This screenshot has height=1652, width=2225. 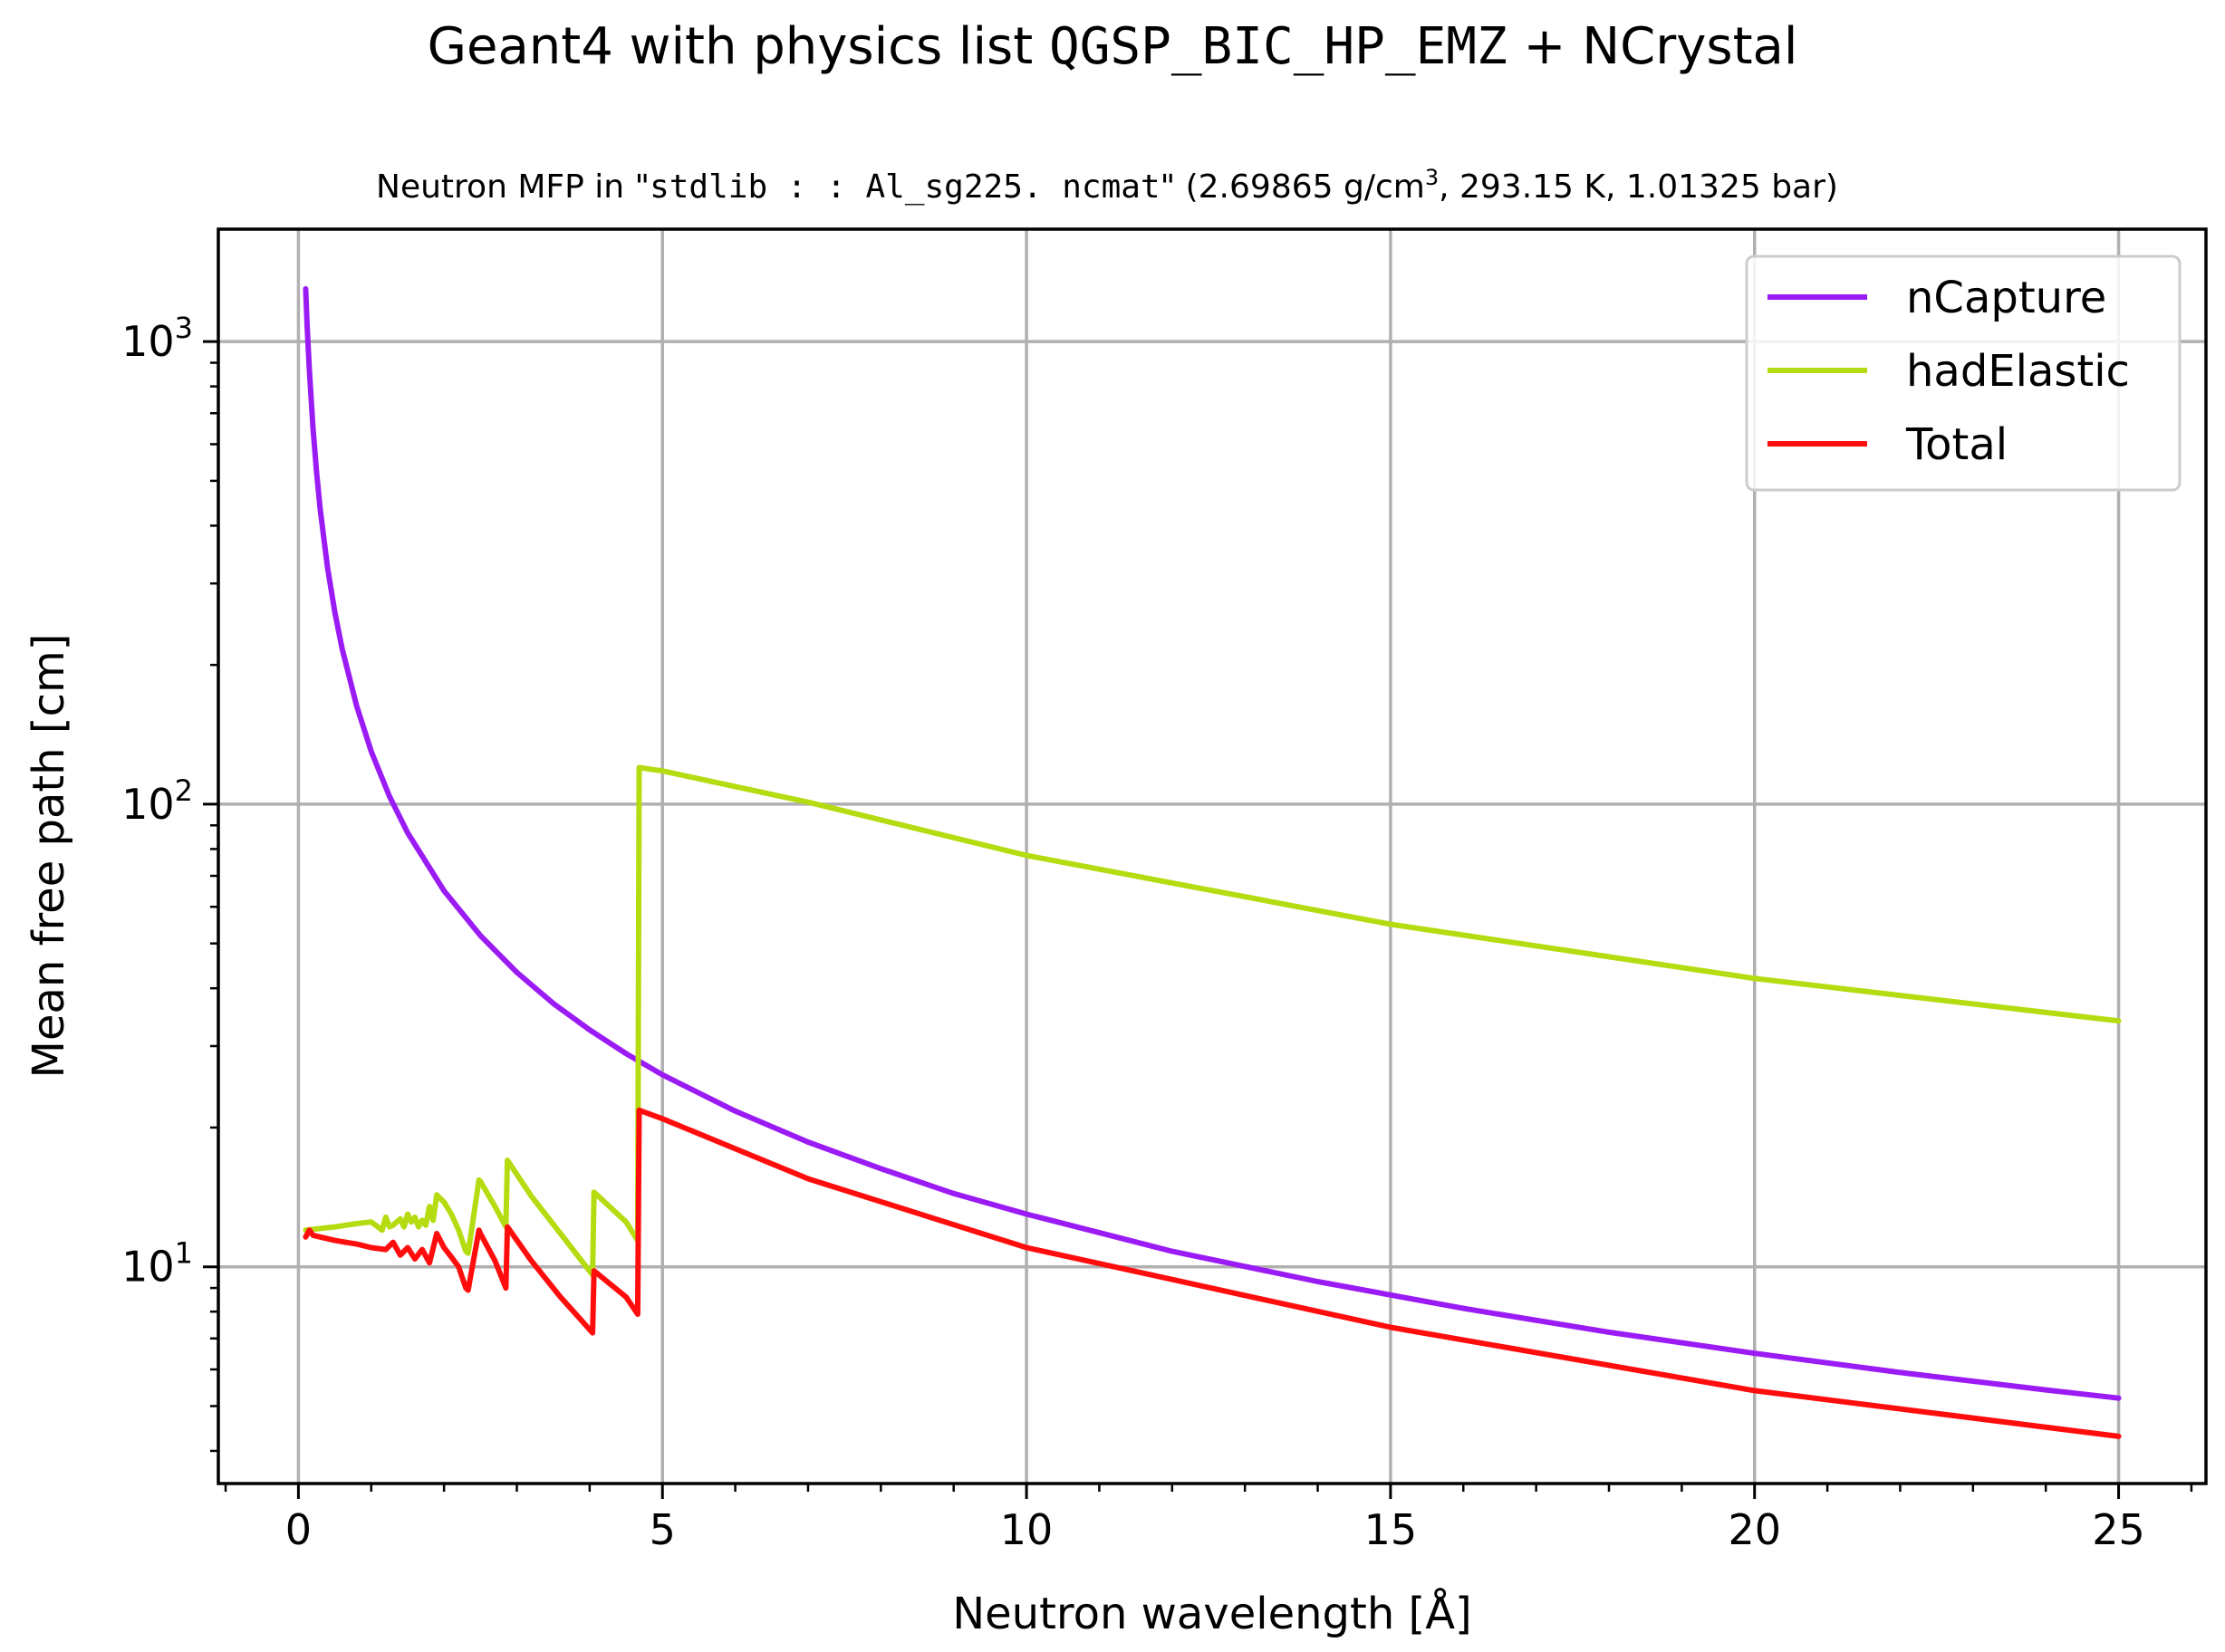 I want to click on legend-label-hadelastic: hadElastic, so click(x=2018, y=371).